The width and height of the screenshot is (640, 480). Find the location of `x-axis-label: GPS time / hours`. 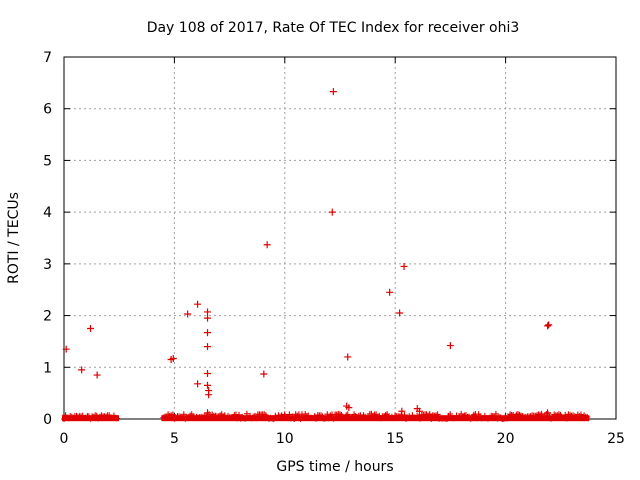

x-axis-label: GPS time / hours is located at coordinates (334, 467).